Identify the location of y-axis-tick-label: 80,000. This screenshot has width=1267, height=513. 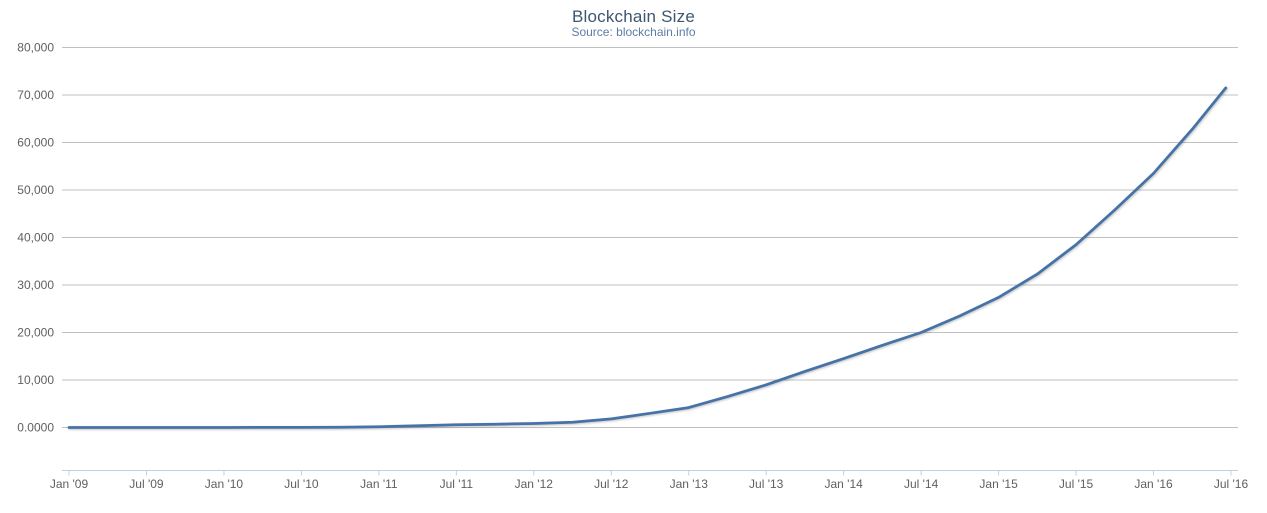
(35, 48).